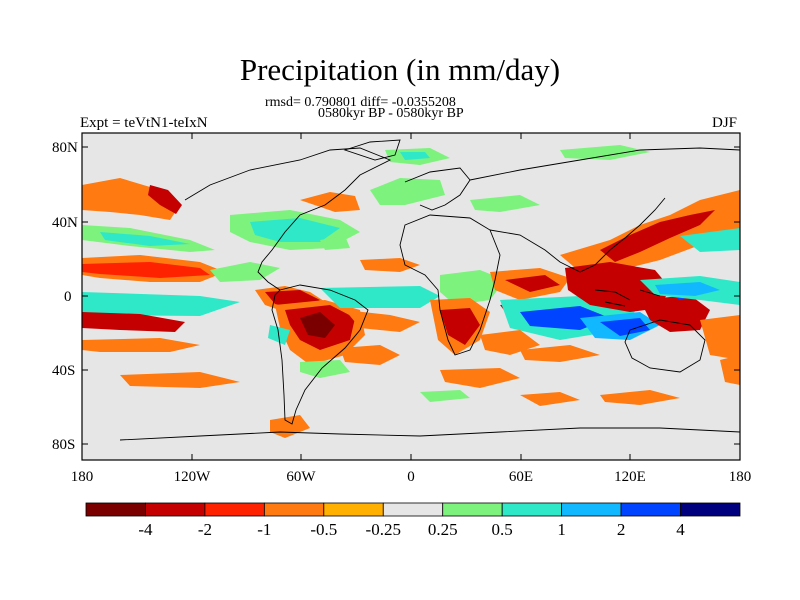  I want to click on indonesia-coast, so click(627, 298).